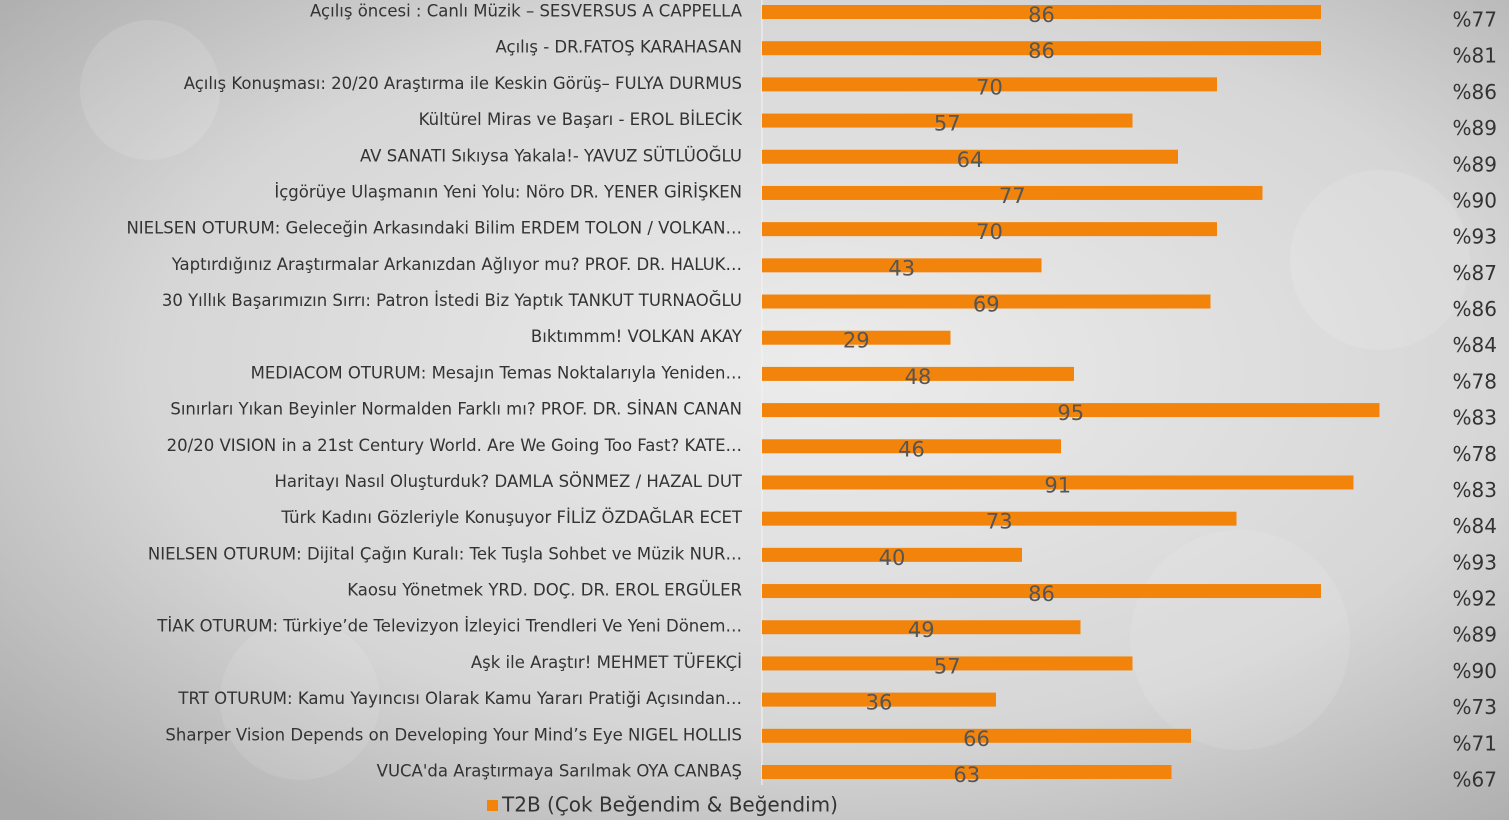  Describe the element at coordinates (669, 805) in the screenshot. I see `legend-label: T2B (Çok Beğendim & Beğendim)` at that location.